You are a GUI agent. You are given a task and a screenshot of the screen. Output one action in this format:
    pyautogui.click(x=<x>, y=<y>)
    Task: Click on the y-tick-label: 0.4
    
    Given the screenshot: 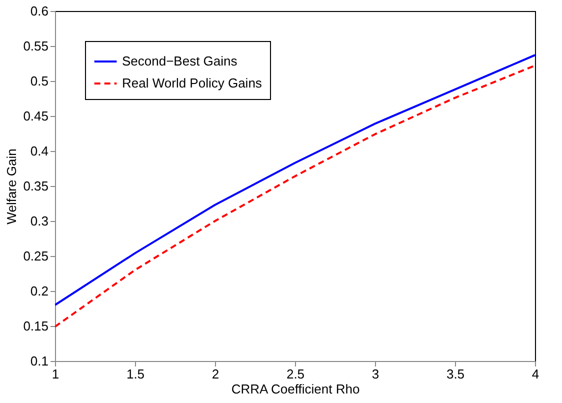 What is the action you would take?
    pyautogui.click(x=39, y=151)
    